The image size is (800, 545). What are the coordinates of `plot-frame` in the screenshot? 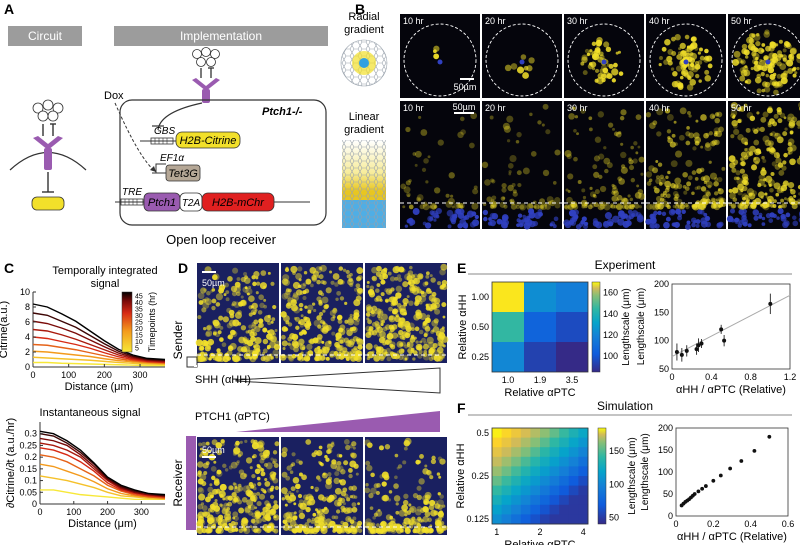 It's located at (732, 472).